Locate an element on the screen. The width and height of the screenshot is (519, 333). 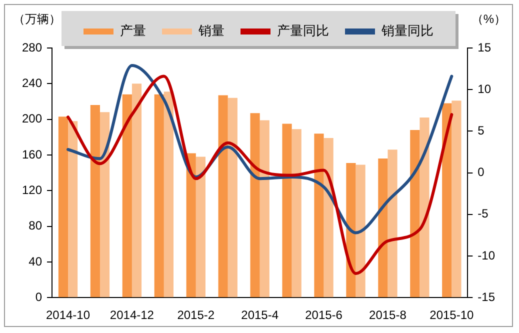
y2-tick-label: -15 is located at coordinates (487, 297).